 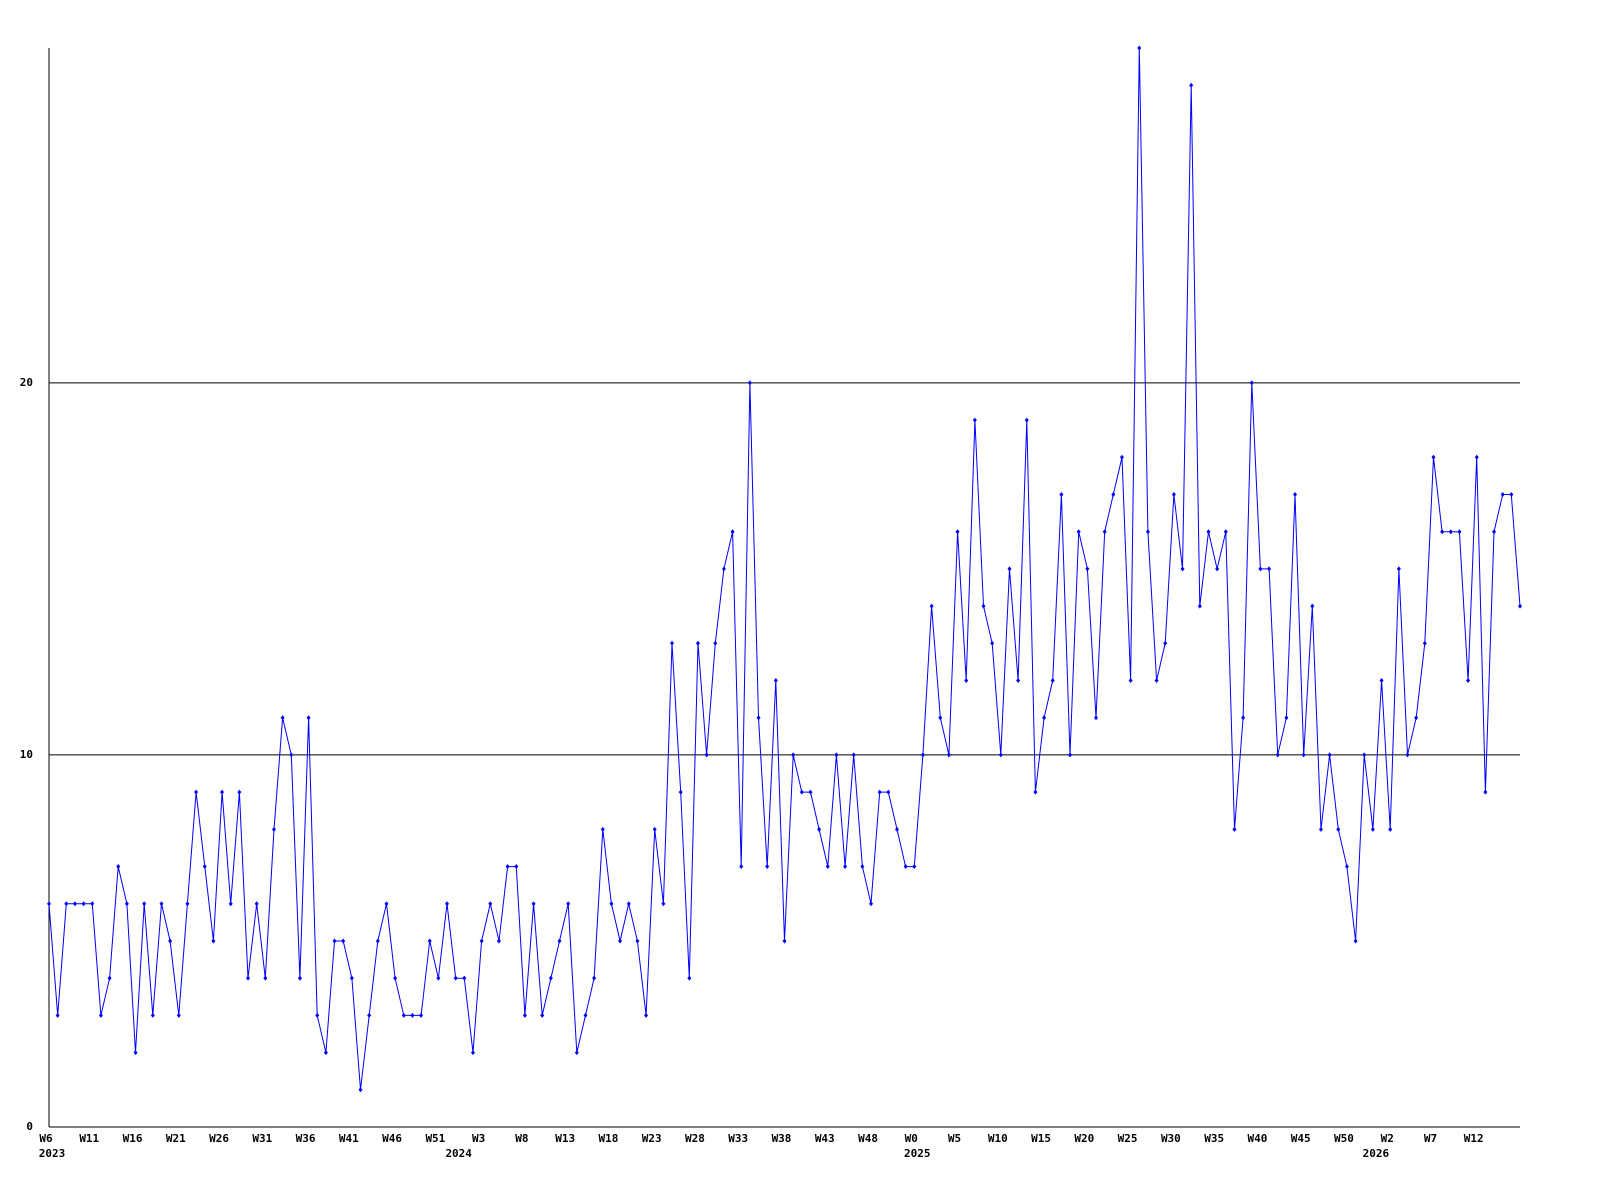 I want to click on y-tick-label: 10, so click(x=26, y=754).